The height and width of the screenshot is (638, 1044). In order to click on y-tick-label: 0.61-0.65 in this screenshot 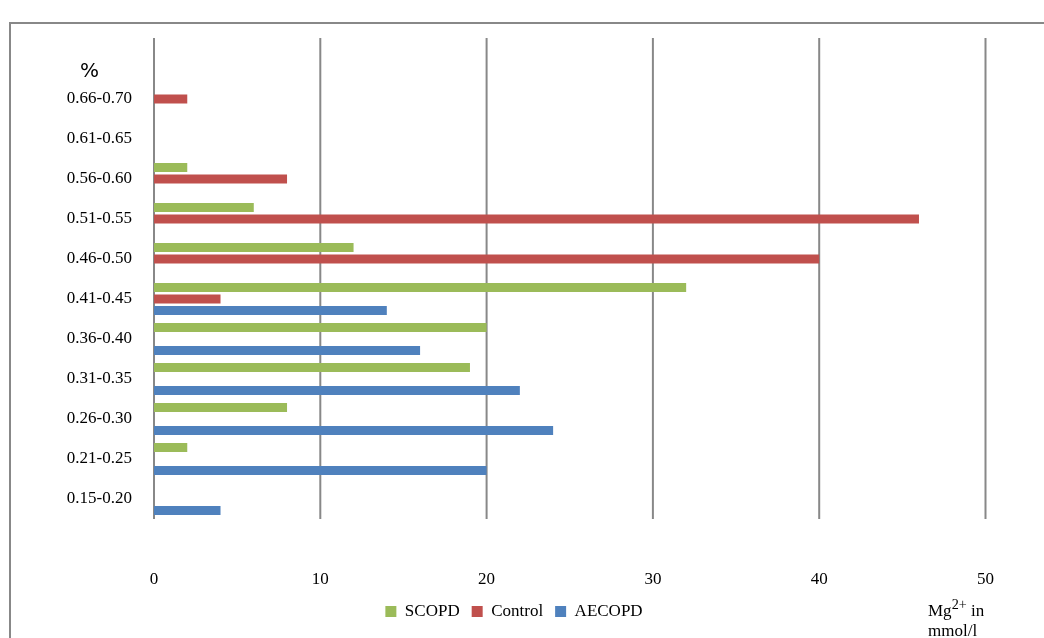, I will do `click(99, 138)`.